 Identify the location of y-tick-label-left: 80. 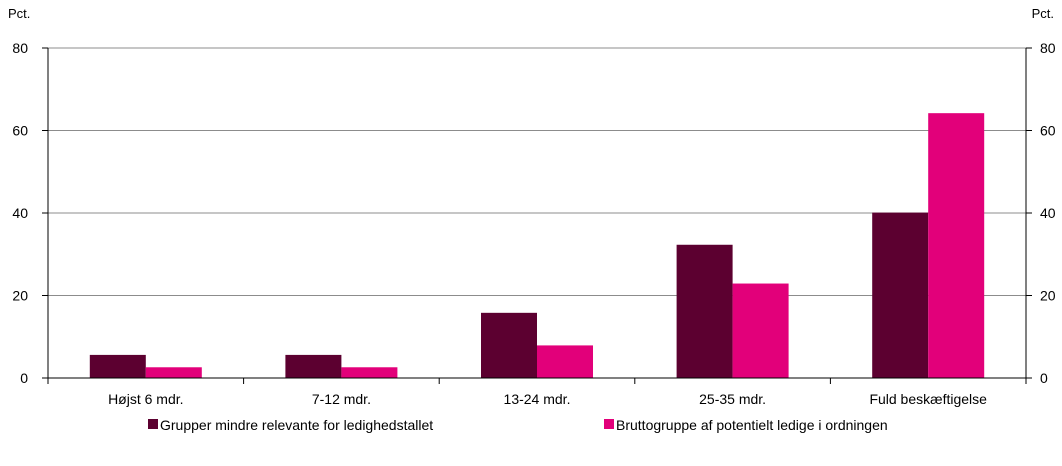
(20, 48).